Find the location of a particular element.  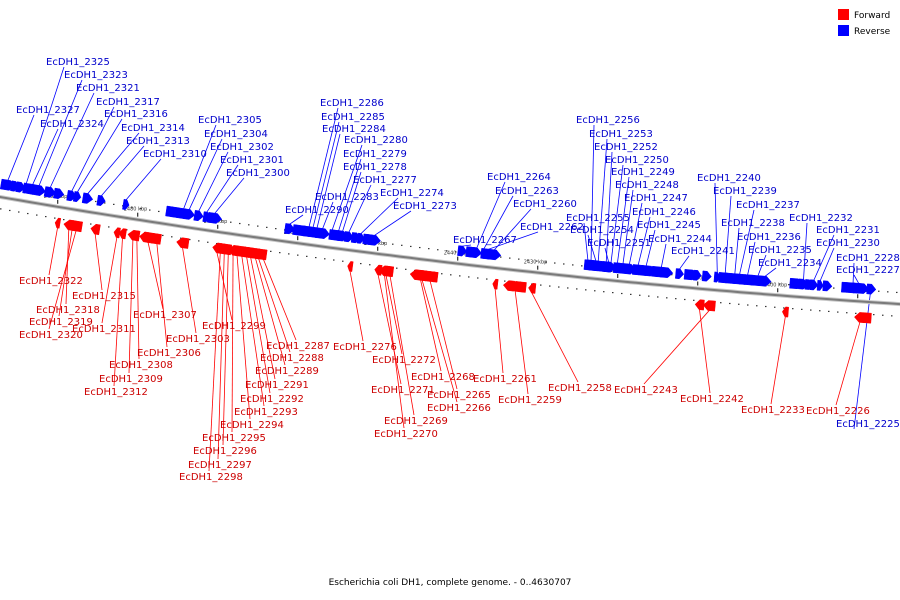

gene-label-ecdh1-2244: EcDH1_2244 is located at coordinates (680, 239).